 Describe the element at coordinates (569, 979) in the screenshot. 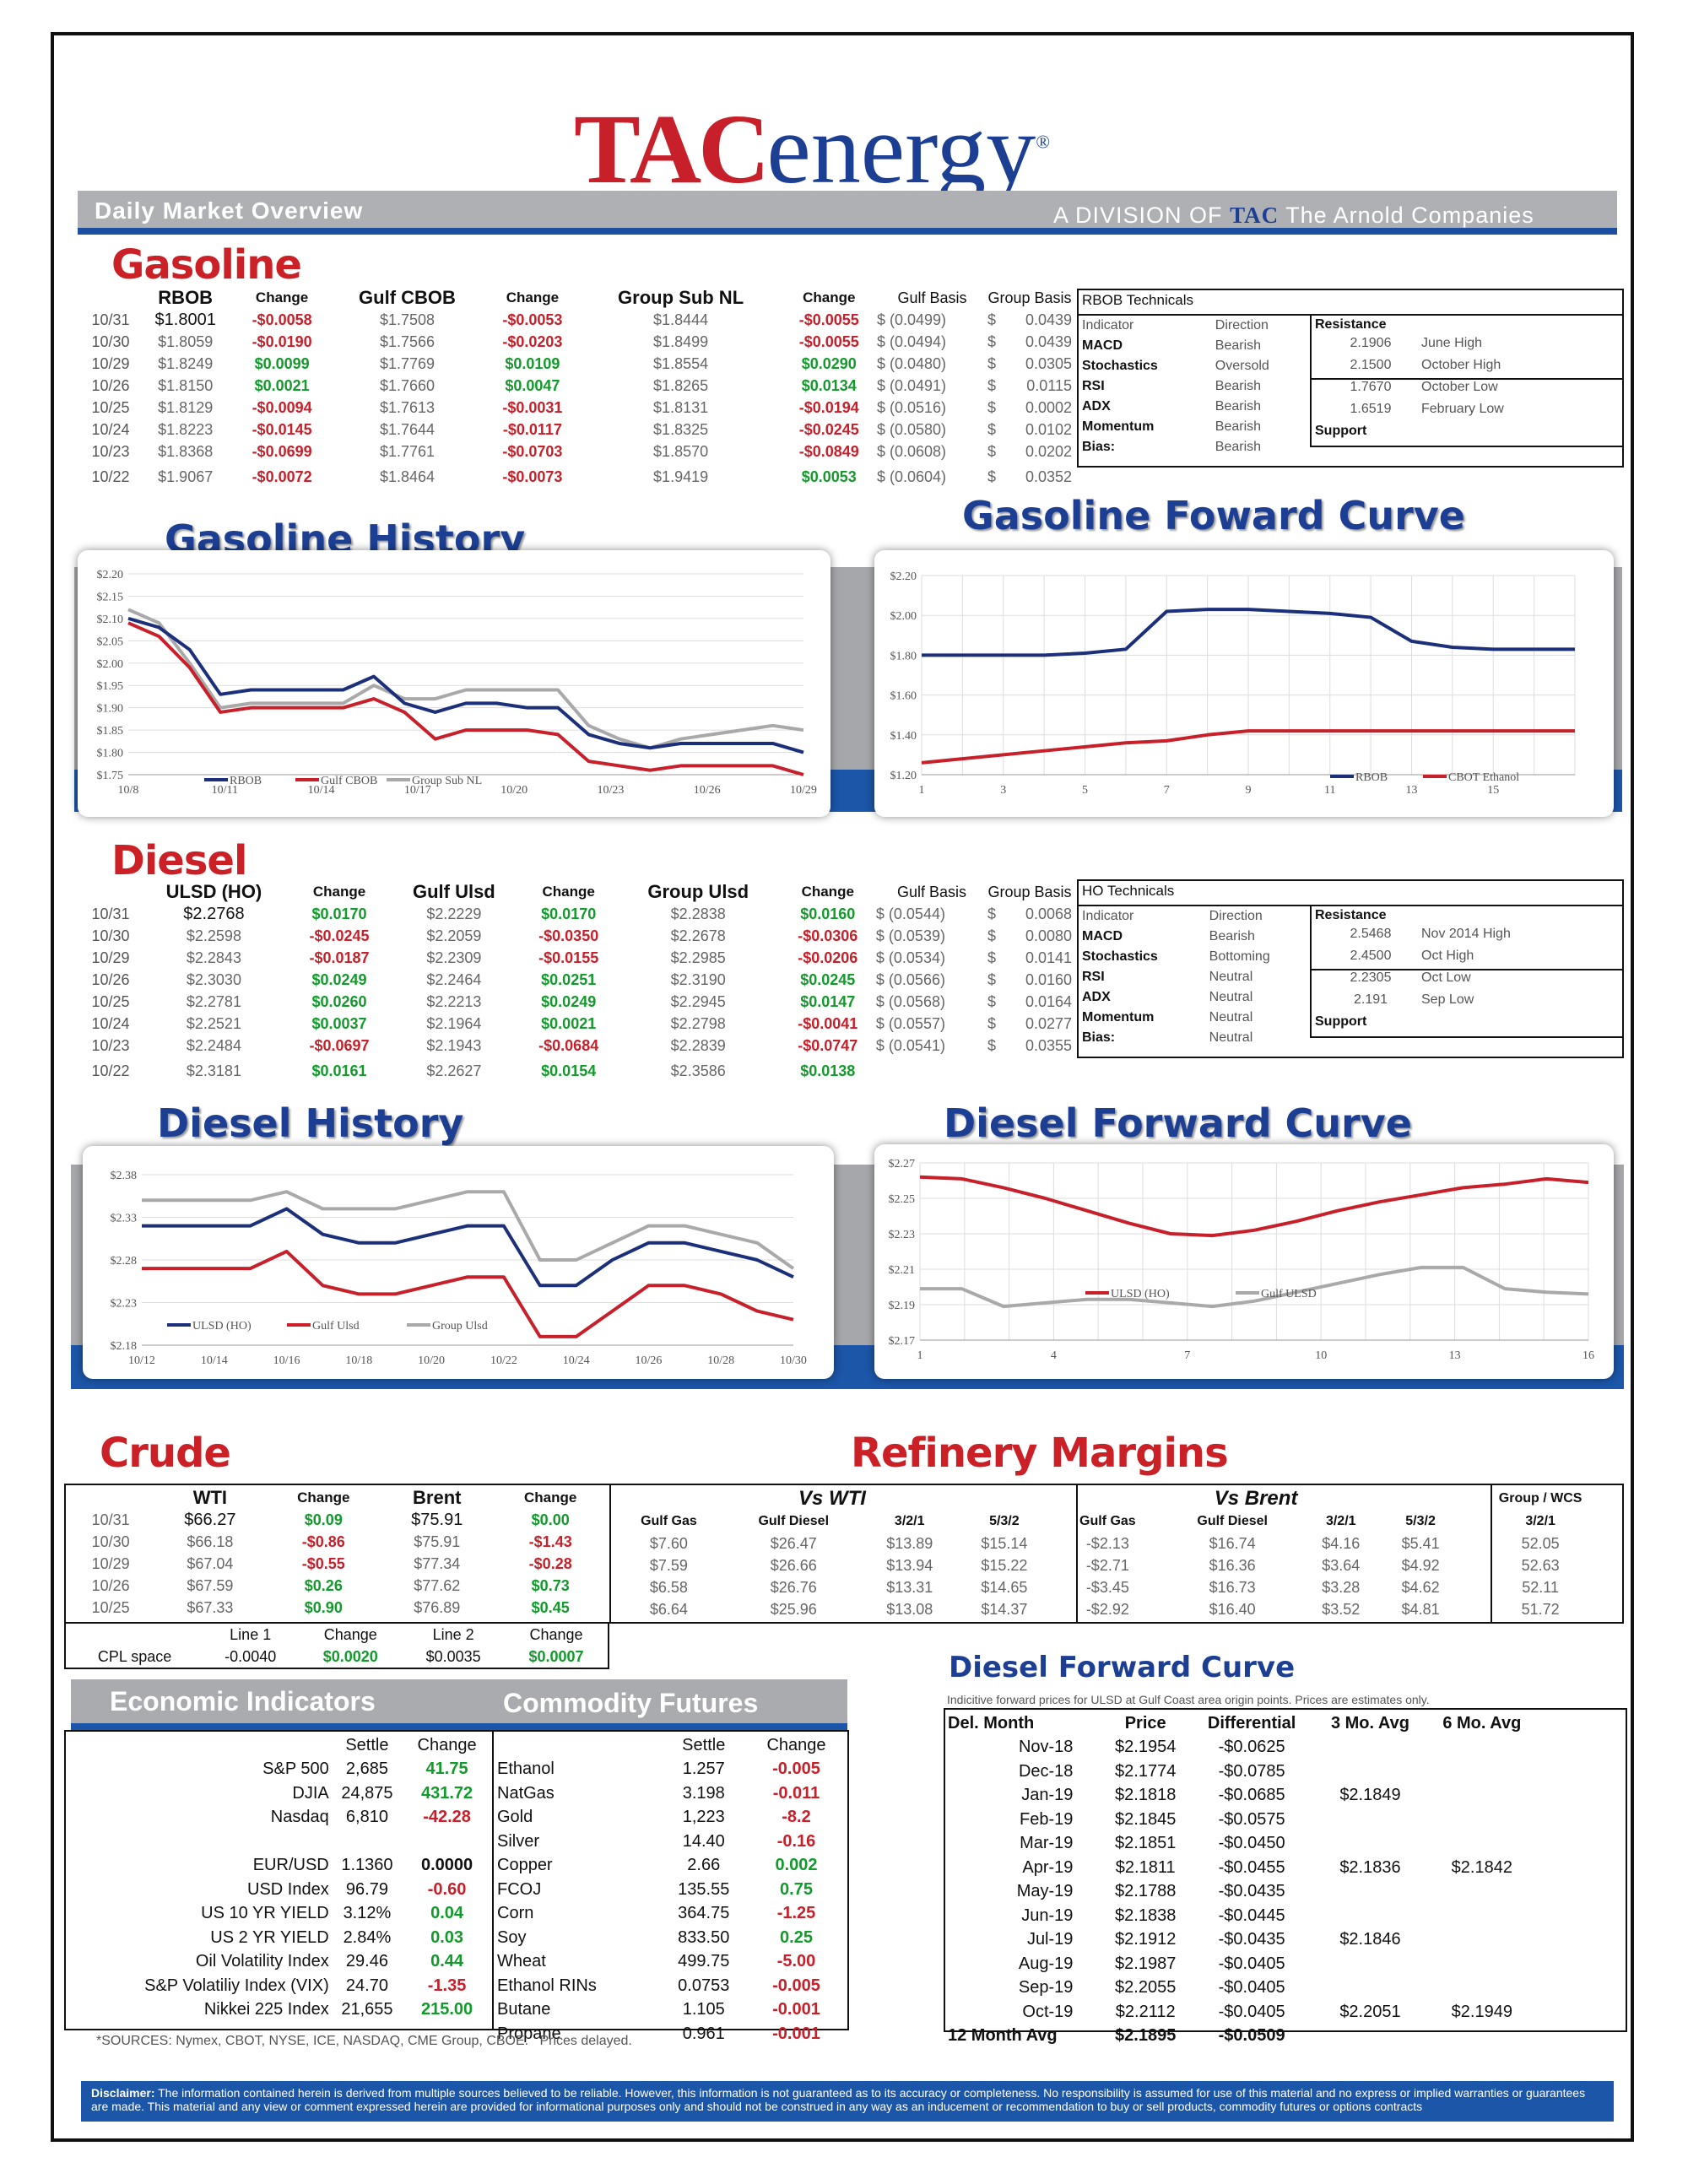

I see `change-cell: $0.0251` at that location.